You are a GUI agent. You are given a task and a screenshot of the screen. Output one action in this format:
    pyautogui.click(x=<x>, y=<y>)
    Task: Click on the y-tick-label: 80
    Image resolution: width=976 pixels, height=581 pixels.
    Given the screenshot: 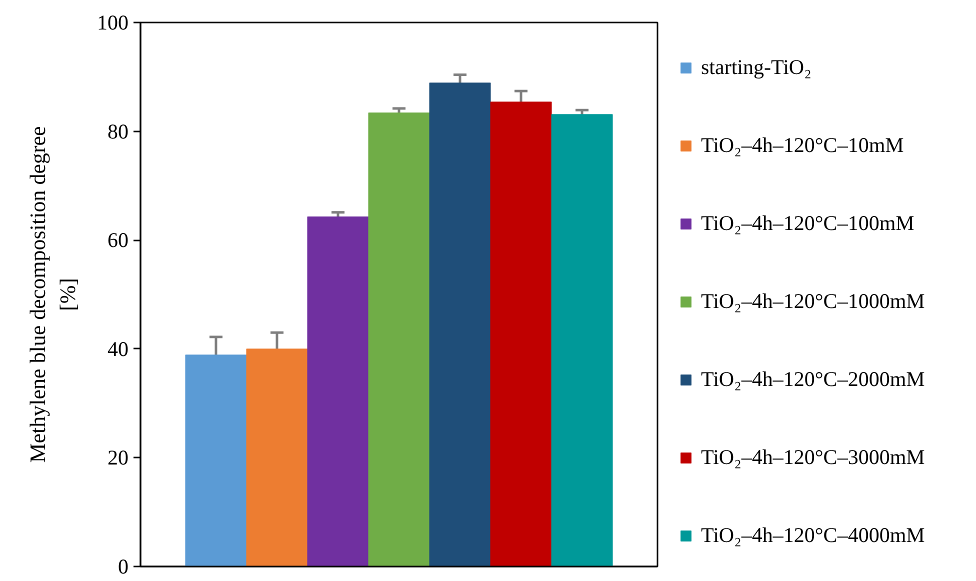 What is the action you would take?
    pyautogui.click(x=118, y=131)
    